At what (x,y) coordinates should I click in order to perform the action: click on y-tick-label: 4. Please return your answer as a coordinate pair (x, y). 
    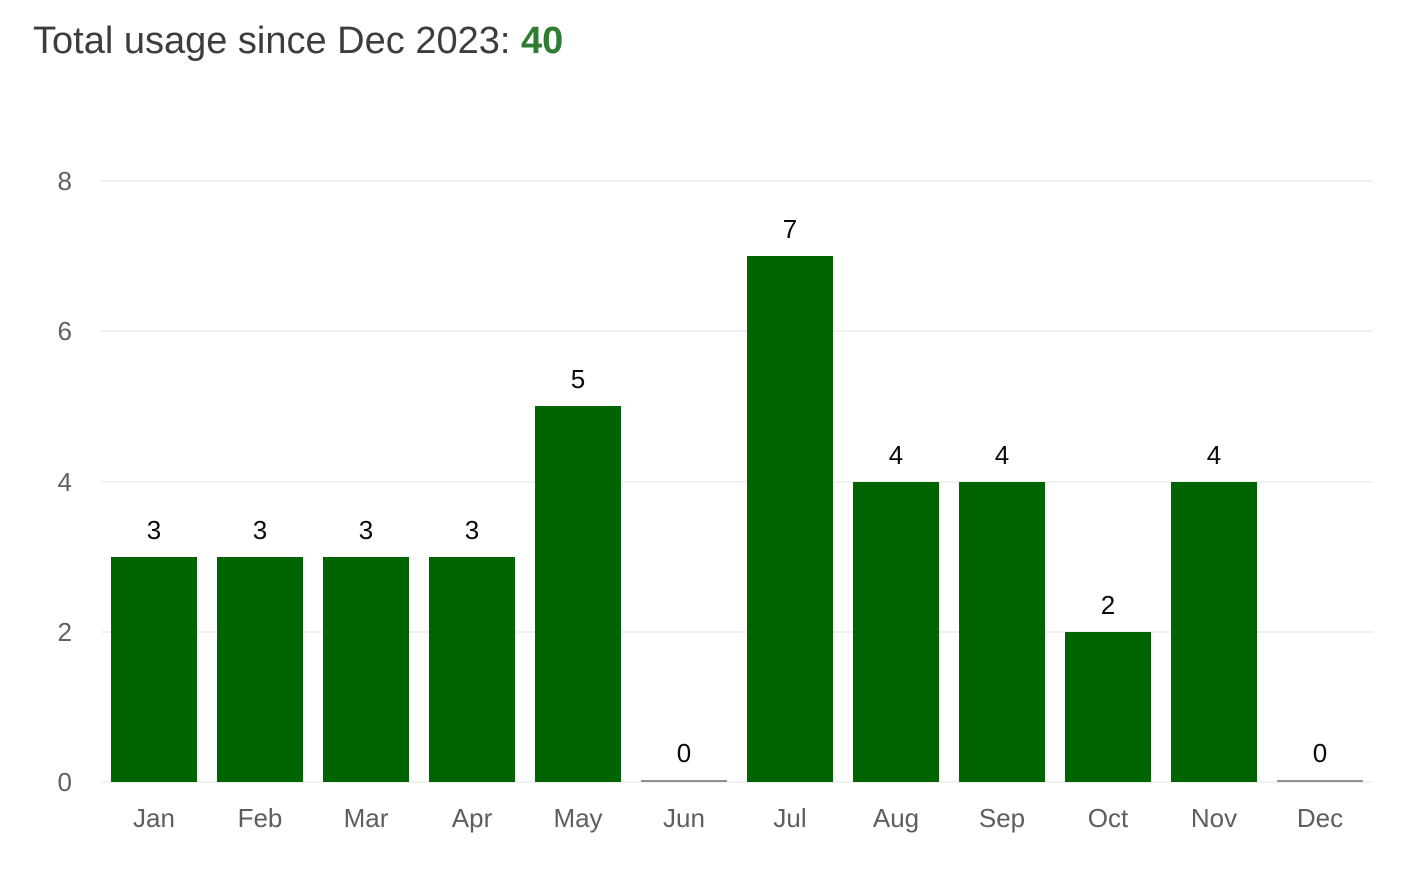
    Looking at the image, I should click on (64, 481).